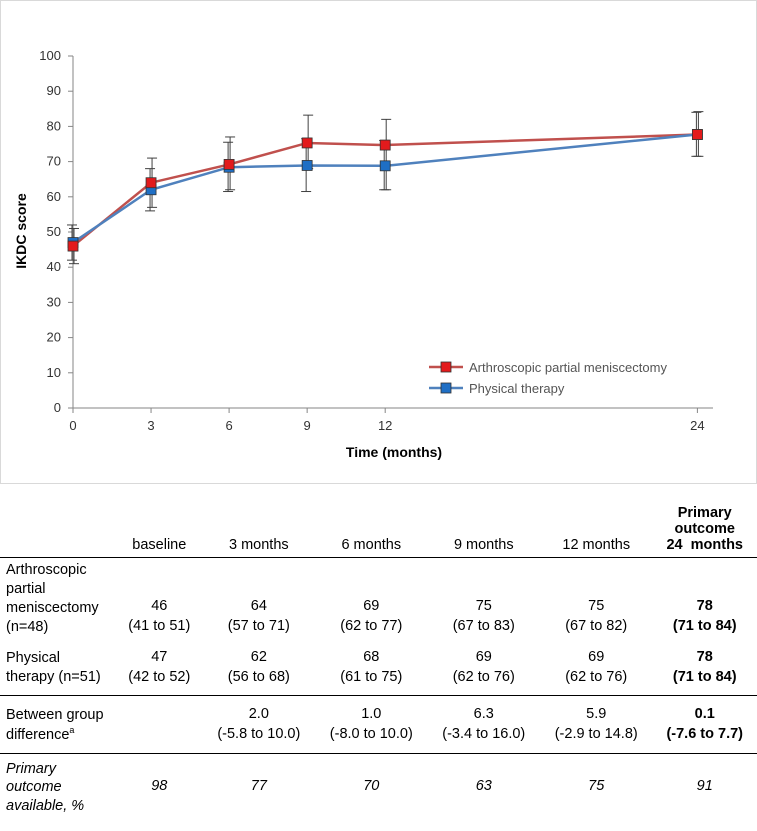  Describe the element at coordinates (55, 715) in the screenshot. I see `row-label-diff-l1: Between group` at that location.